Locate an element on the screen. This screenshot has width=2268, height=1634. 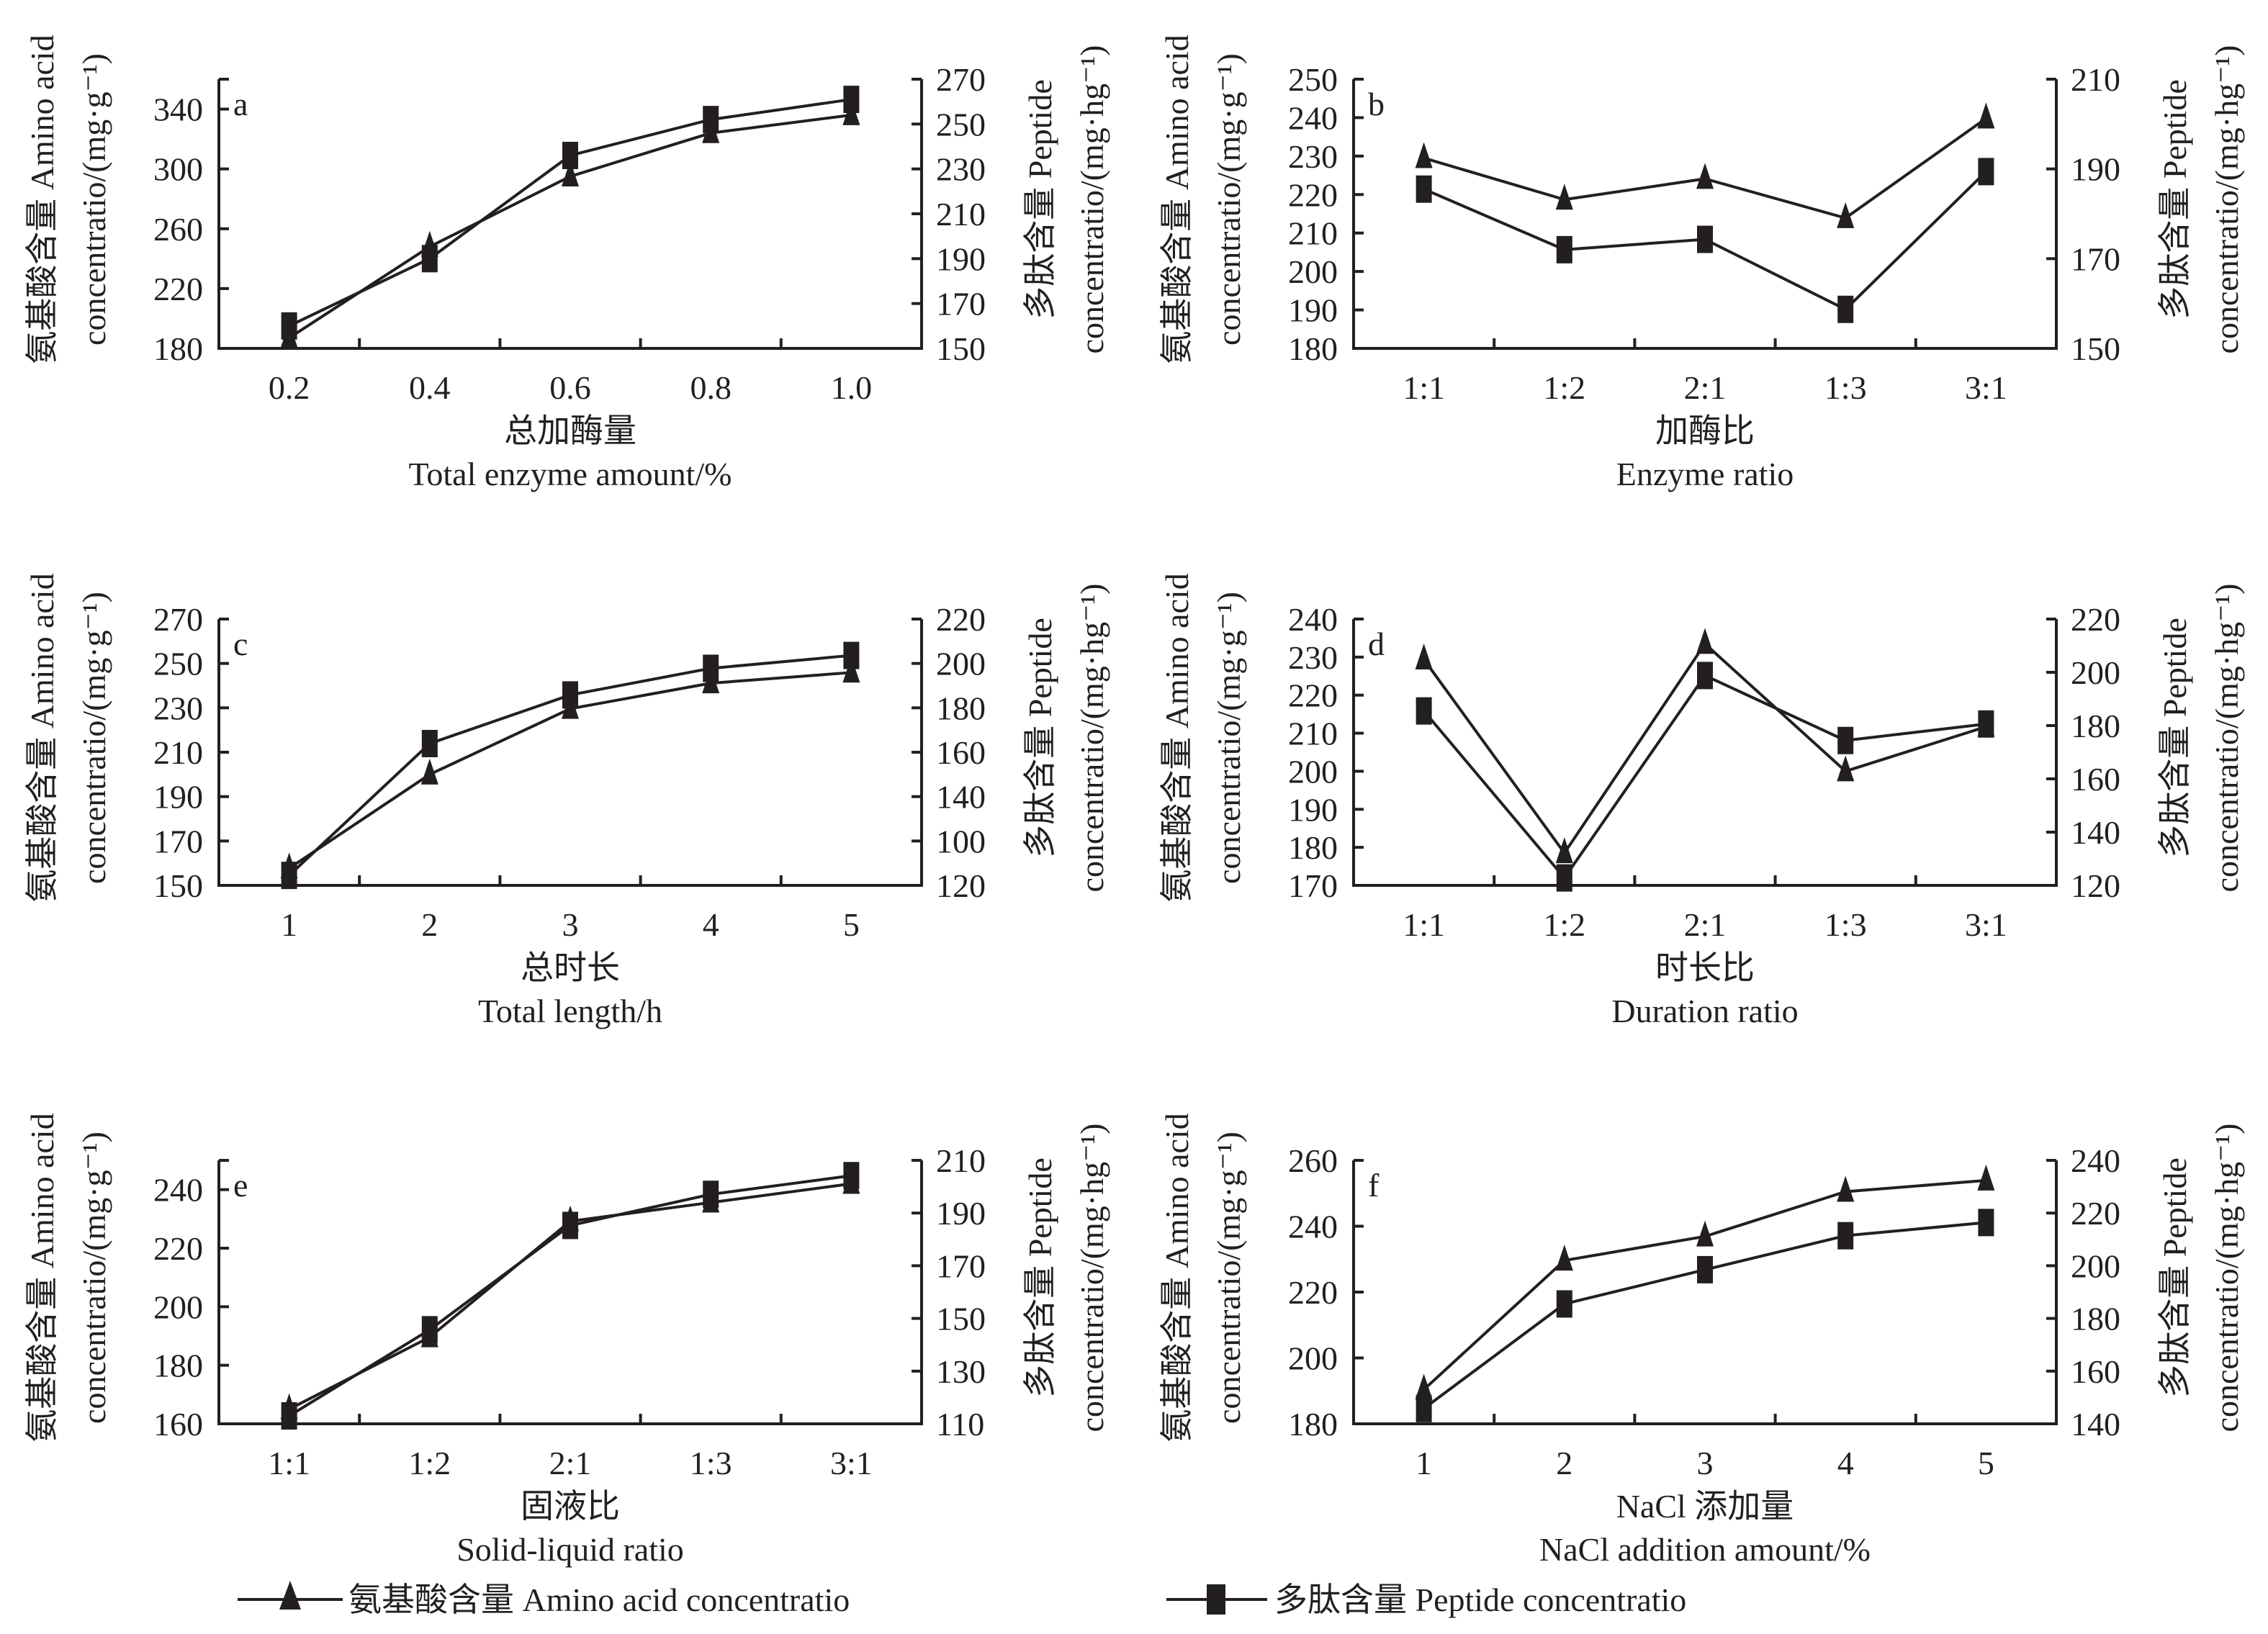
right-tick-label: 140 is located at coordinates (961, 797).